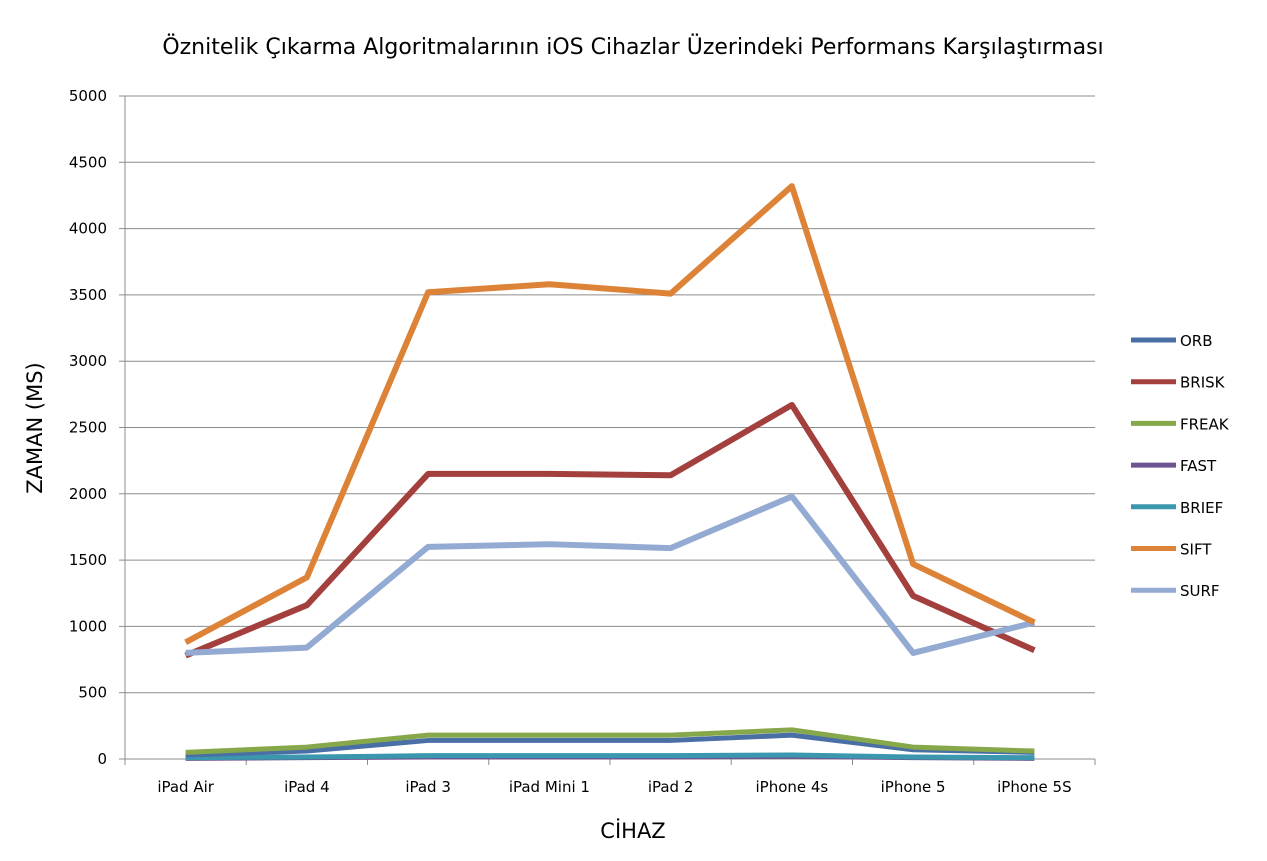 The image size is (1267, 861). What do you see at coordinates (610, 574) in the screenshot?
I see `series-line-surf` at bounding box center [610, 574].